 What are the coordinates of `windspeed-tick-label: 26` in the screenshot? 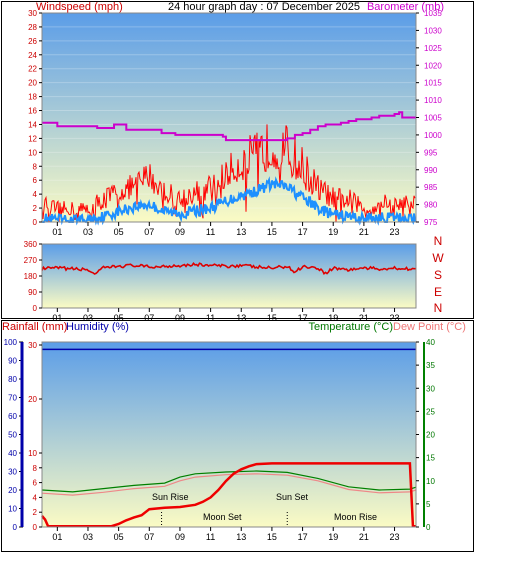 It's located at (32, 41).